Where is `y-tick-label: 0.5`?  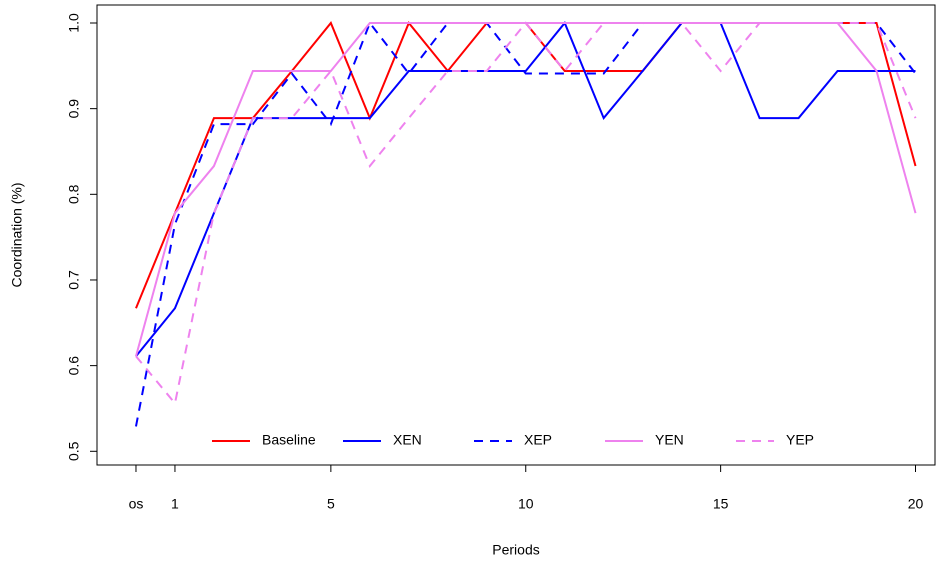 y-tick-label: 0.5 is located at coordinates (74, 451).